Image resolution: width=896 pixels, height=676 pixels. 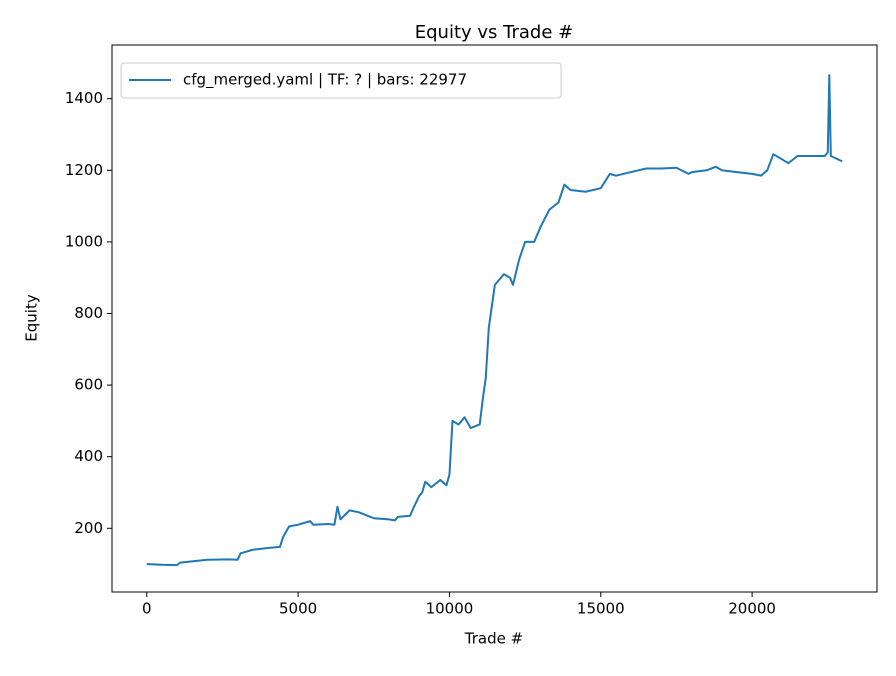 I want to click on y-tick-label: 400, so click(x=88, y=456).